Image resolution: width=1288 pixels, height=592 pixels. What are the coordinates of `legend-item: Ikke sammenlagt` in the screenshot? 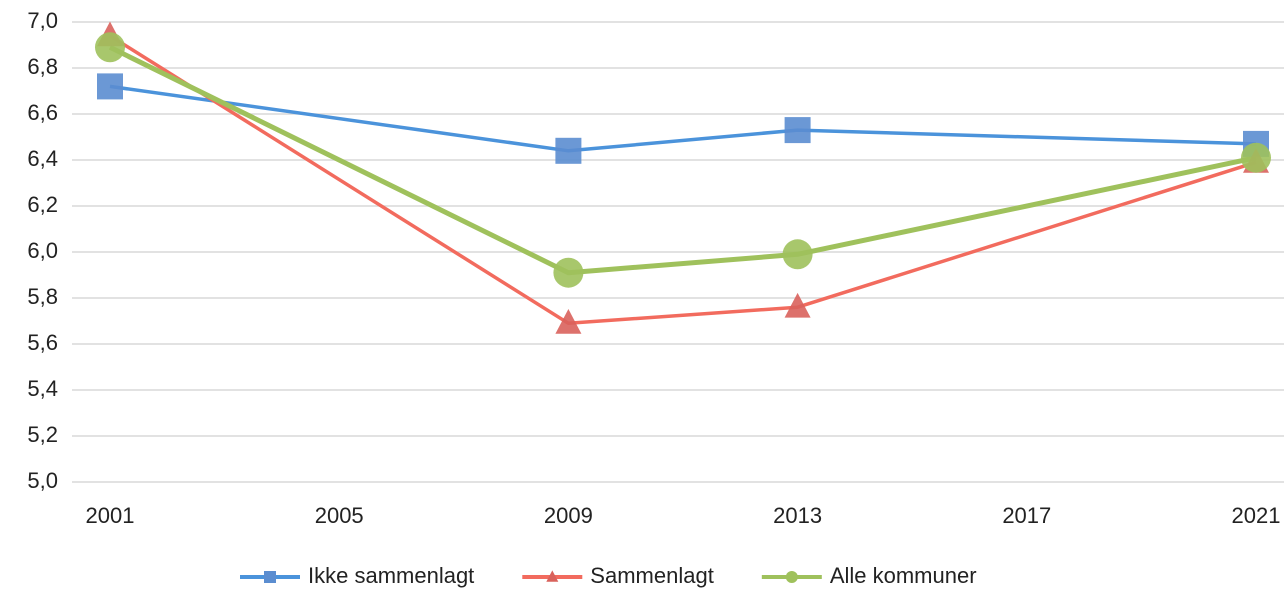 It's located at (357, 575).